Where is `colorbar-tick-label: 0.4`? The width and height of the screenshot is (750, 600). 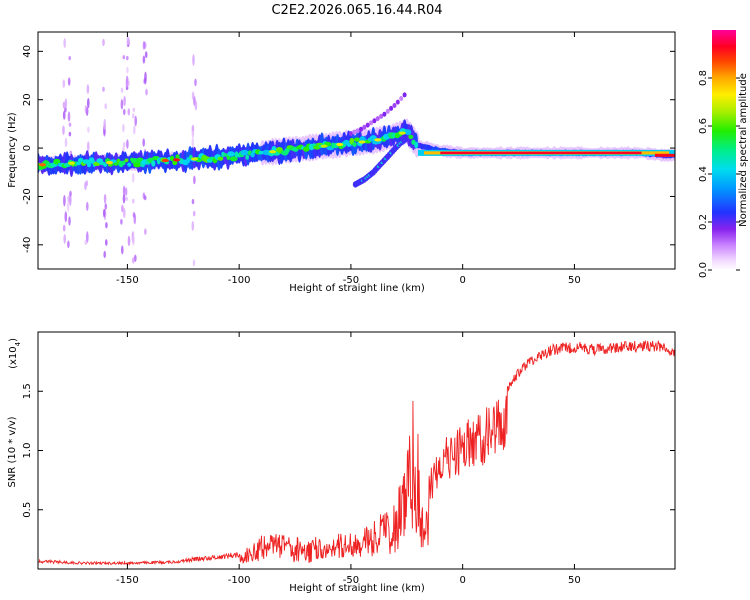 colorbar-tick-label: 0.4 is located at coordinates (703, 174).